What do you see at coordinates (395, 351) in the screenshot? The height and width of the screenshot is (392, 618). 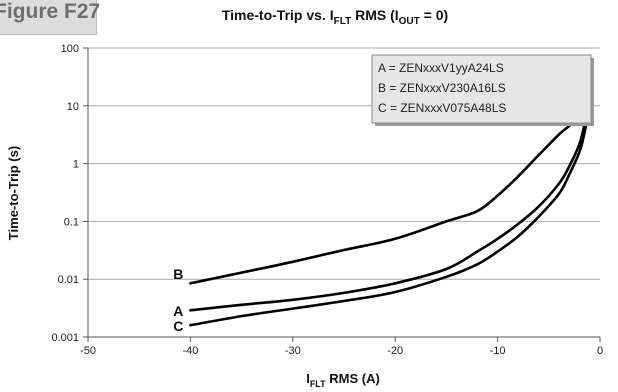 I see `x-tick-label: -20` at bounding box center [395, 351].